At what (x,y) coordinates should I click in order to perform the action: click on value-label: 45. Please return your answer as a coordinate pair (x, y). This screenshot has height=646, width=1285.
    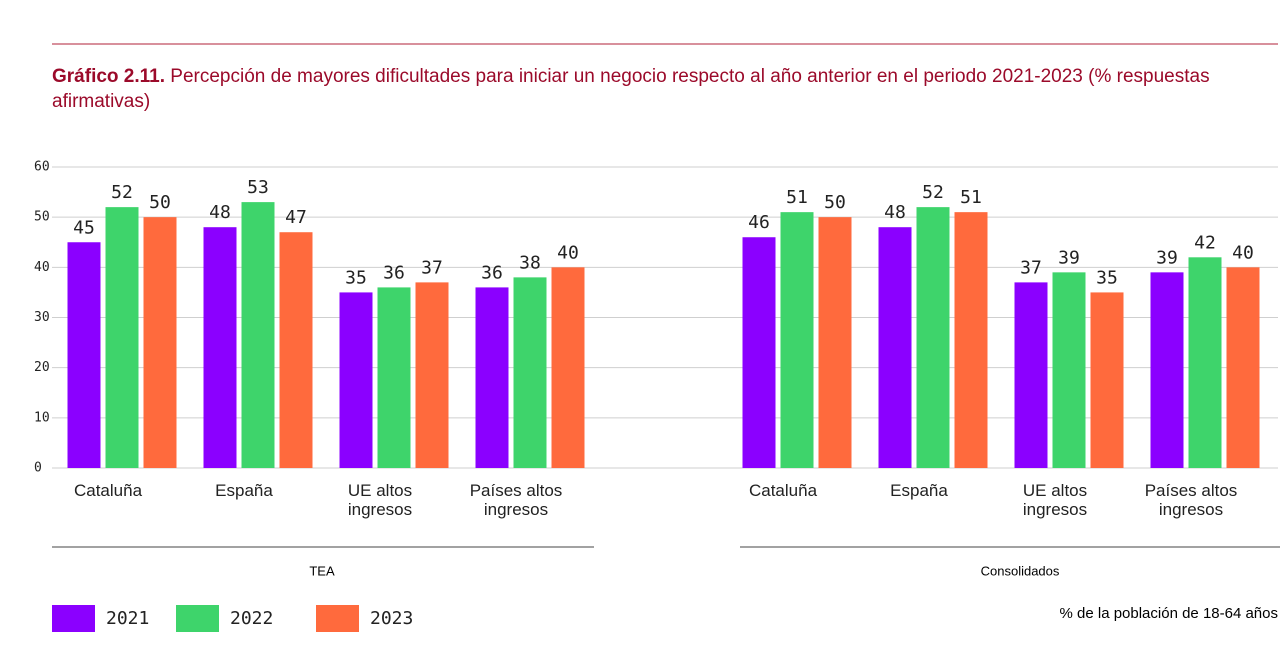
    Looking at the image, I should click on (84, 227).